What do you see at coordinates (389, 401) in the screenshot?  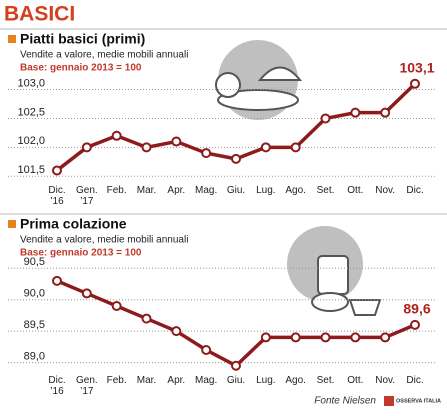 I see `logo-mark` at bounding box center [389, 401].